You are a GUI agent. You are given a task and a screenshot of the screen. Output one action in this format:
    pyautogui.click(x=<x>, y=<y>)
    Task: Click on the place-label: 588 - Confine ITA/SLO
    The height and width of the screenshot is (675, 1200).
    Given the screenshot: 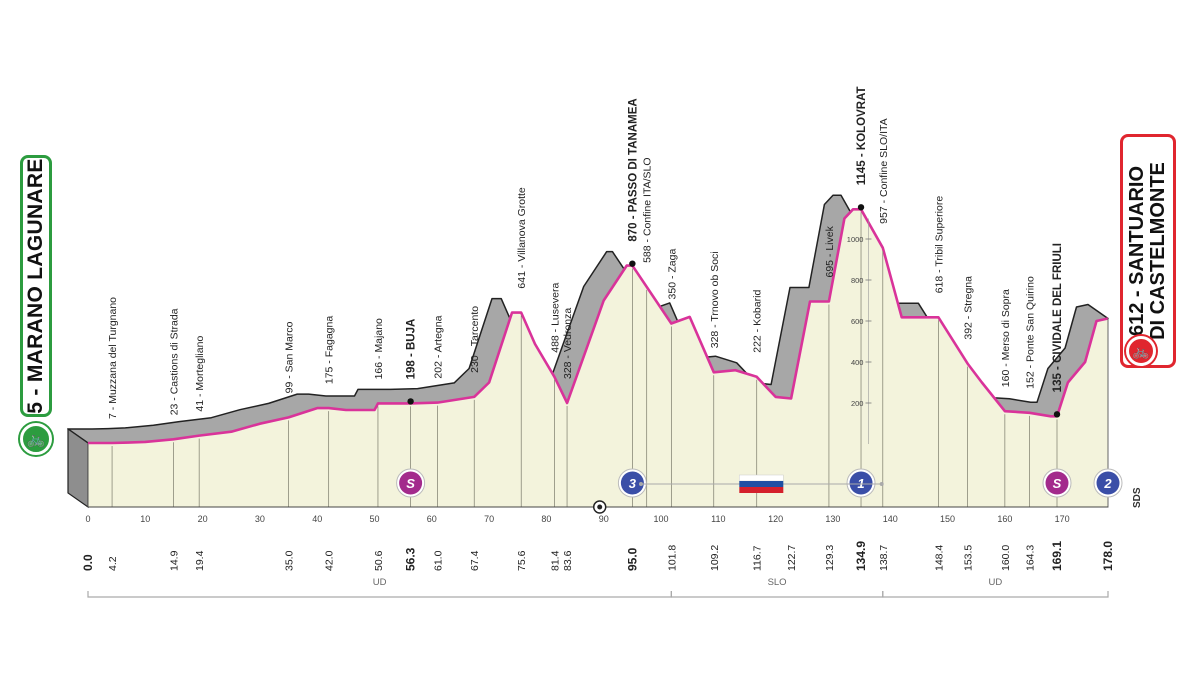 What is the action you would take?
    pyautogui.click(x=648, y=209)
    